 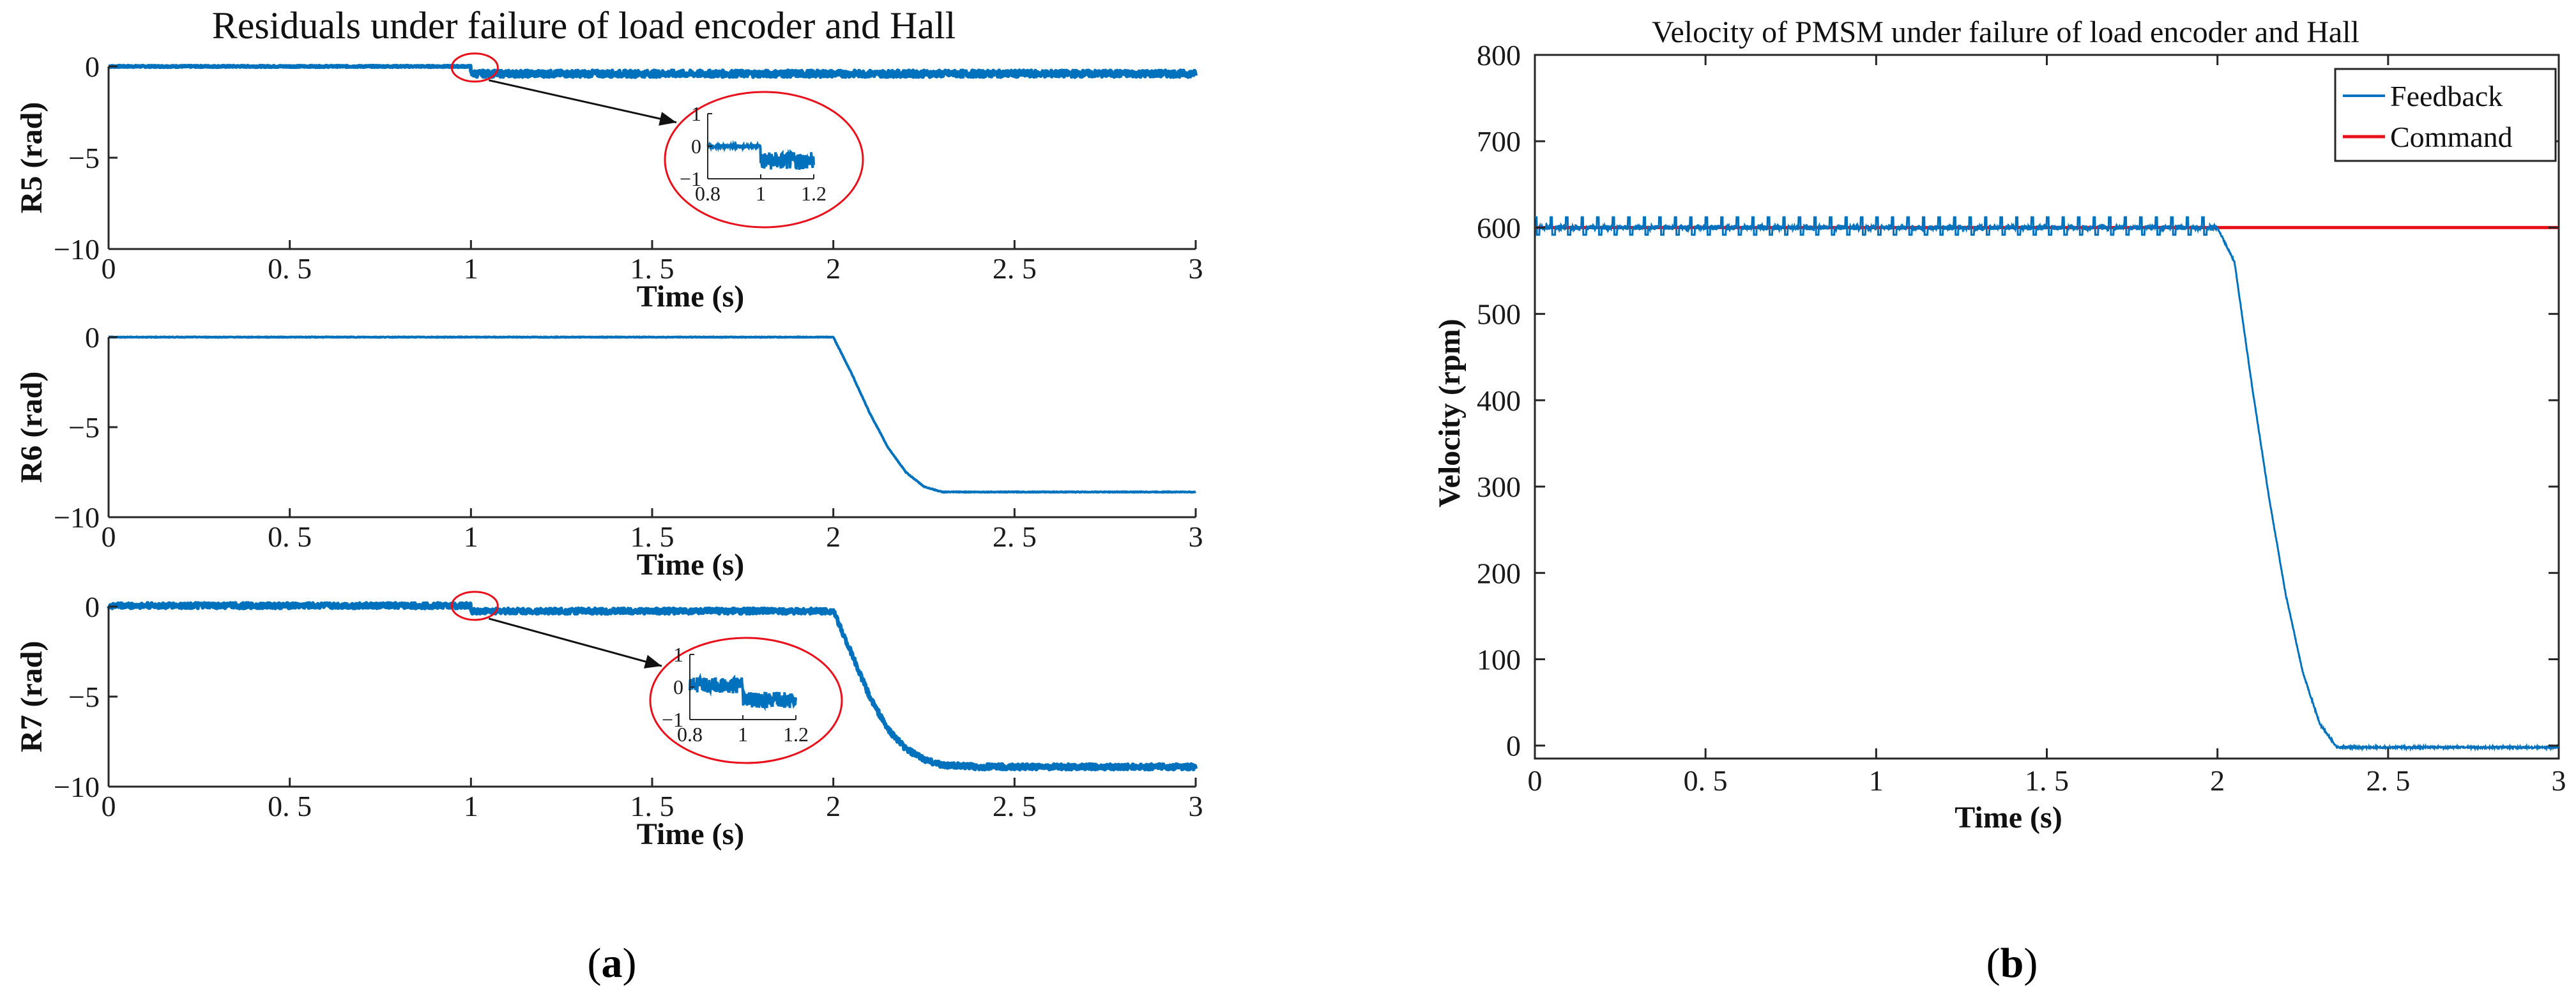 I want to click on y-tick-label: 500, so click(x=1499, y=315).